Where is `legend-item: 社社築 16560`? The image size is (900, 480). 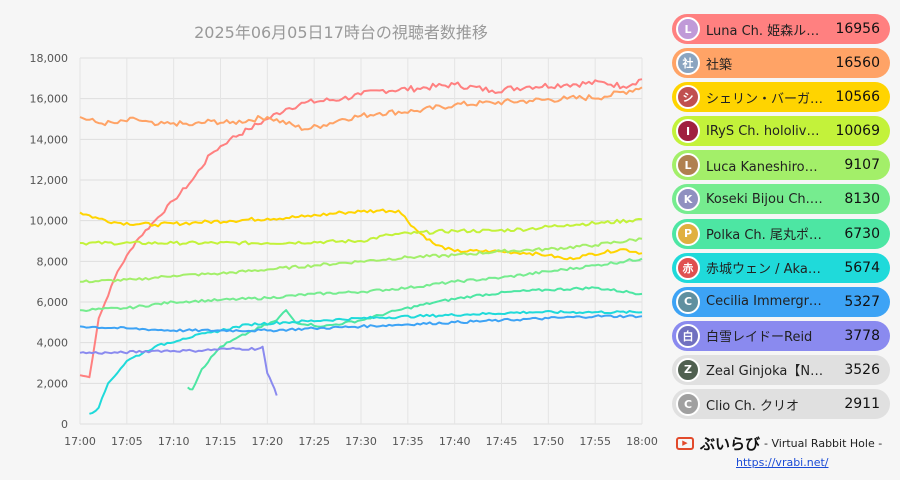 legend-item: 社社築 16560 is located at coordinates (781, 63).